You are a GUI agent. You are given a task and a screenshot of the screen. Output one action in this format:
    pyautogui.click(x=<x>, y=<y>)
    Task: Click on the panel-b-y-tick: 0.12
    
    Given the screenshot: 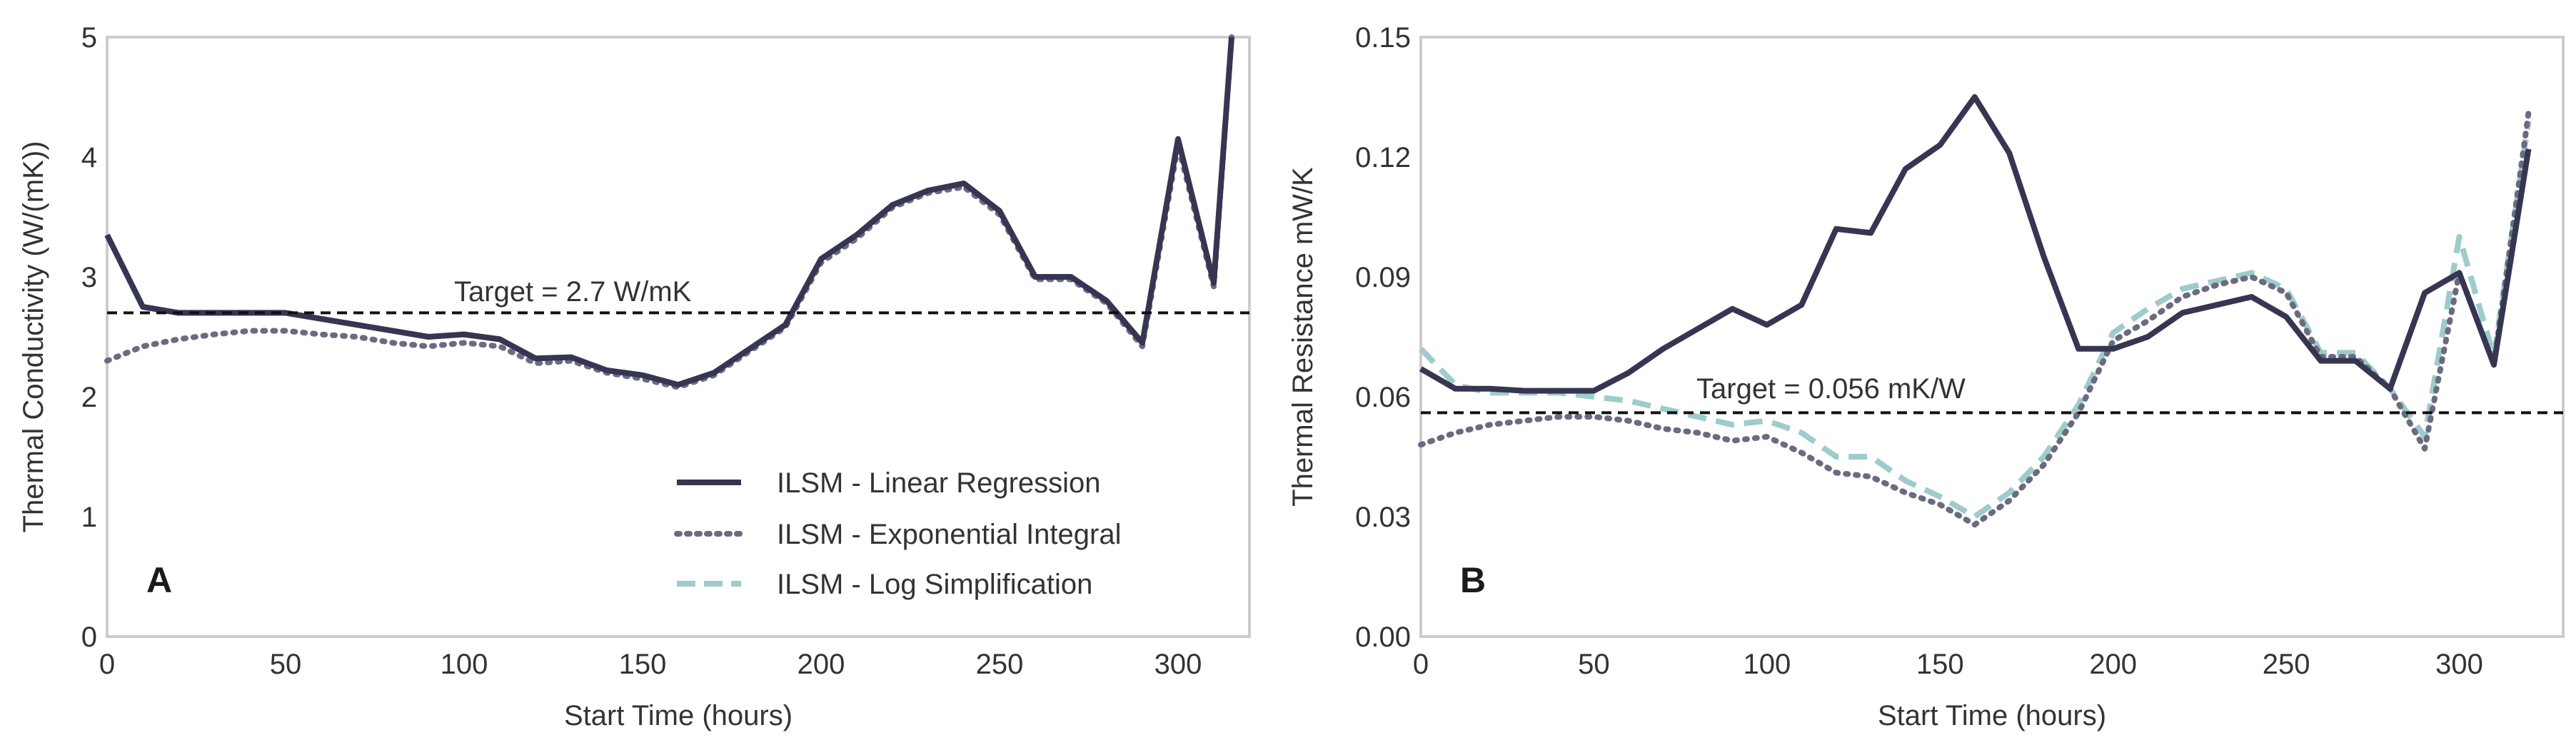 What is the action you would take?
    pyautogui.click(x=1383, y=157)
    